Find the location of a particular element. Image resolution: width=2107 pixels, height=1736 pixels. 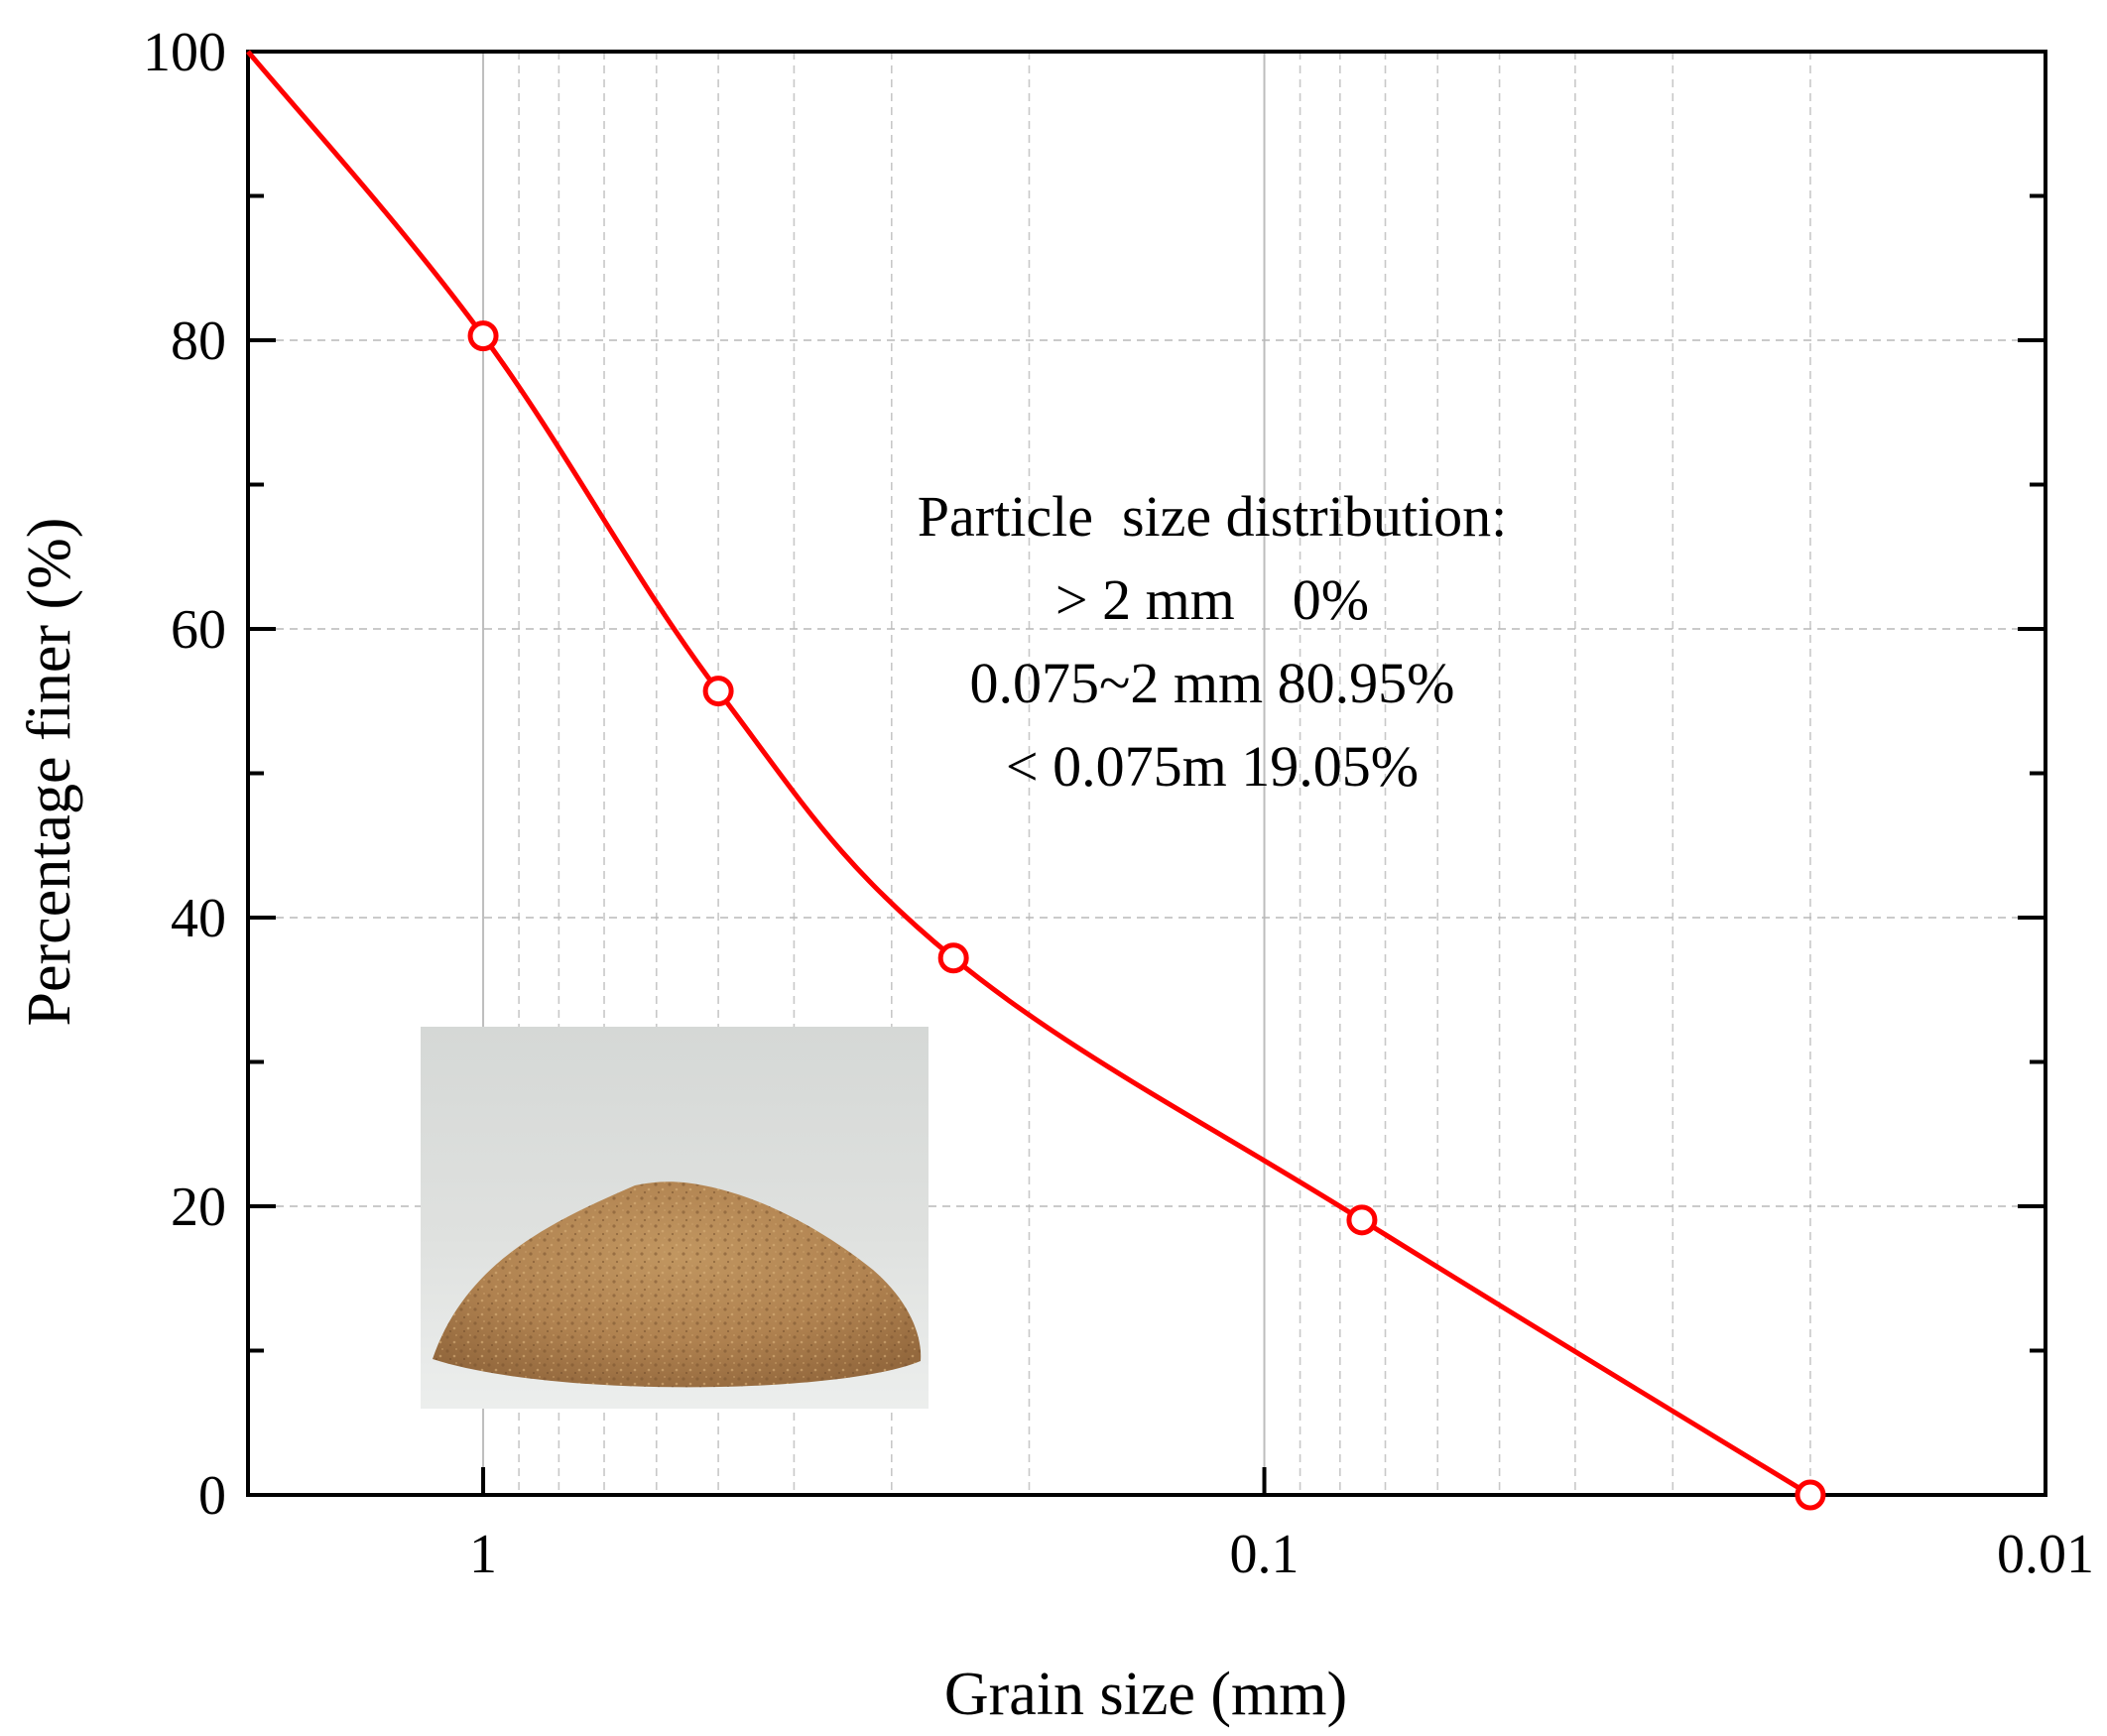

x-tick-label: 1 is located at coordinates (483, 1554).